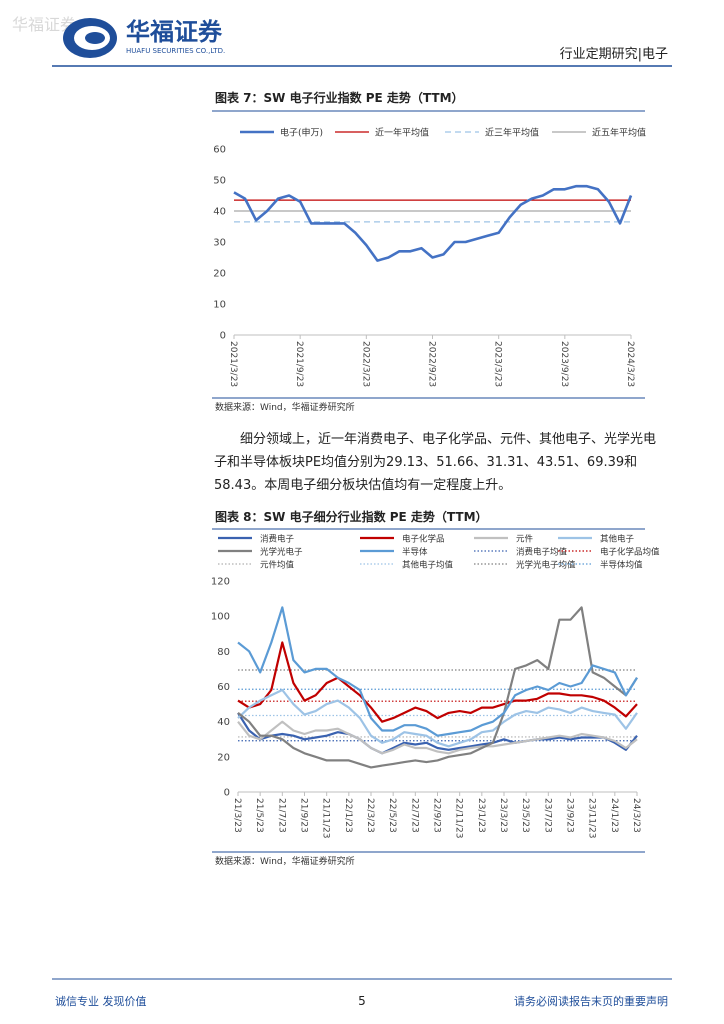 The image size is (724, 1024). I want to click on logo-mark, so click(90, 38).